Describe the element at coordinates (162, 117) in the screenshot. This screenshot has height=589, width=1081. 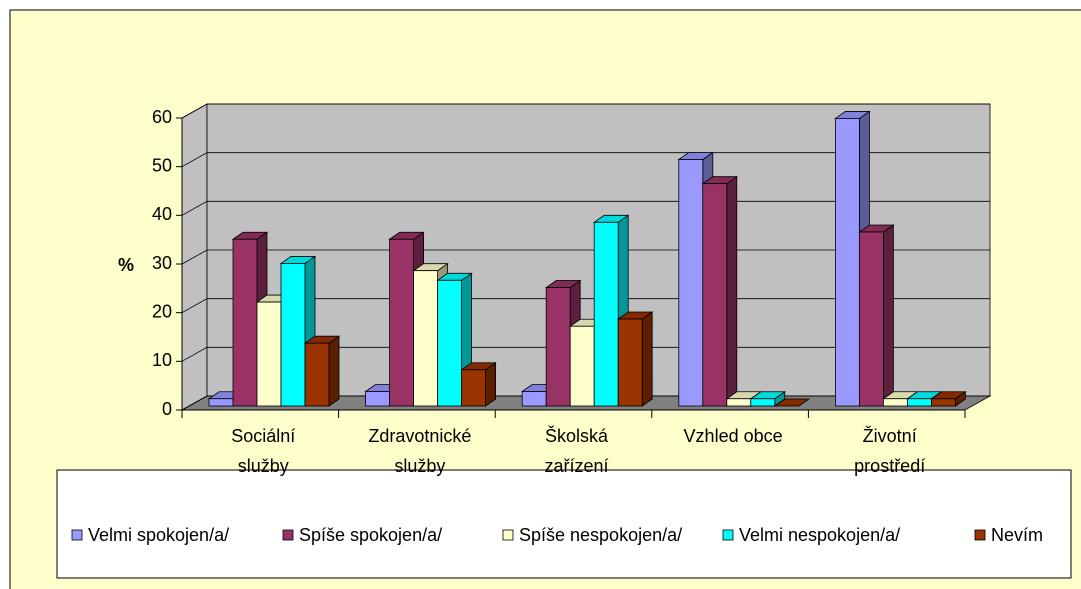
I see `y-tick-label: 60` at that location.